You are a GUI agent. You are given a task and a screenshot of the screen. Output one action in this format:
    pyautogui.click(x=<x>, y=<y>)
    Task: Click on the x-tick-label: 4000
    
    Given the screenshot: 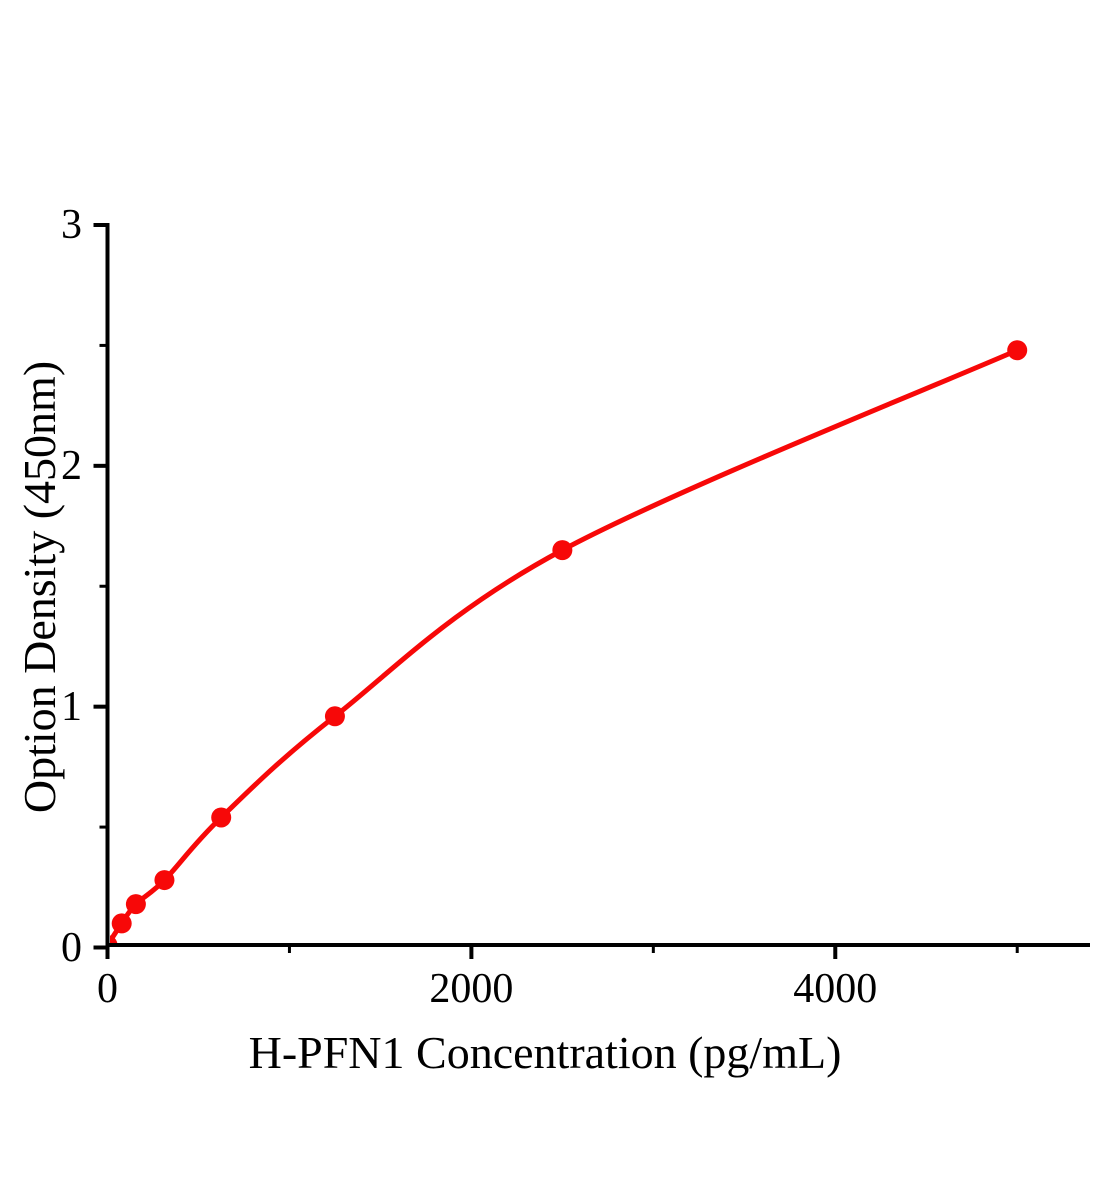 What is the action you would take?
    pyautogui.click(x=835, y=989)
    